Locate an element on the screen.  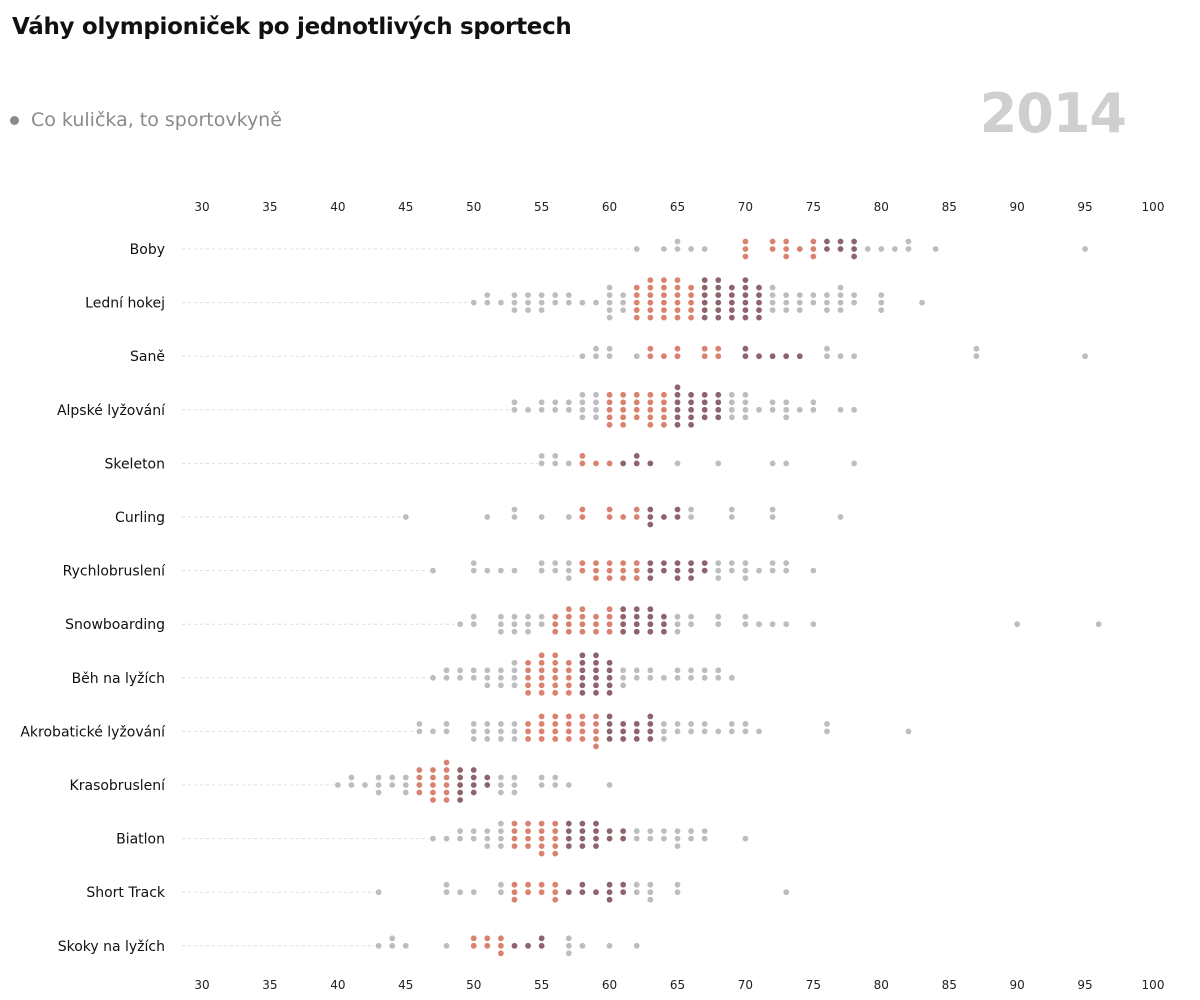
sport-11-label: Biatlon is located at coordinates (140, 840).